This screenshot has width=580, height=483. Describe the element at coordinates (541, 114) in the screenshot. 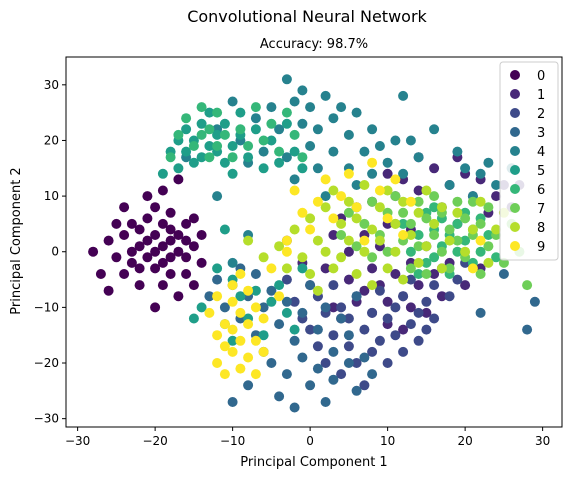

I see `legend-label: 2` at that location.